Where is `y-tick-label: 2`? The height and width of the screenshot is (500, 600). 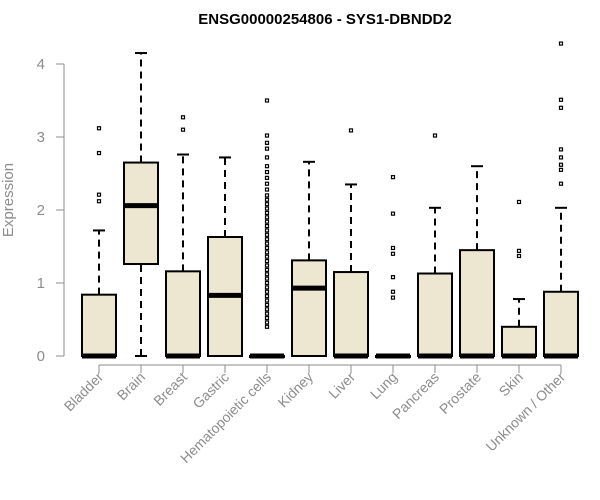 y-tick-label: 2 is located at coordinates (41, 210).